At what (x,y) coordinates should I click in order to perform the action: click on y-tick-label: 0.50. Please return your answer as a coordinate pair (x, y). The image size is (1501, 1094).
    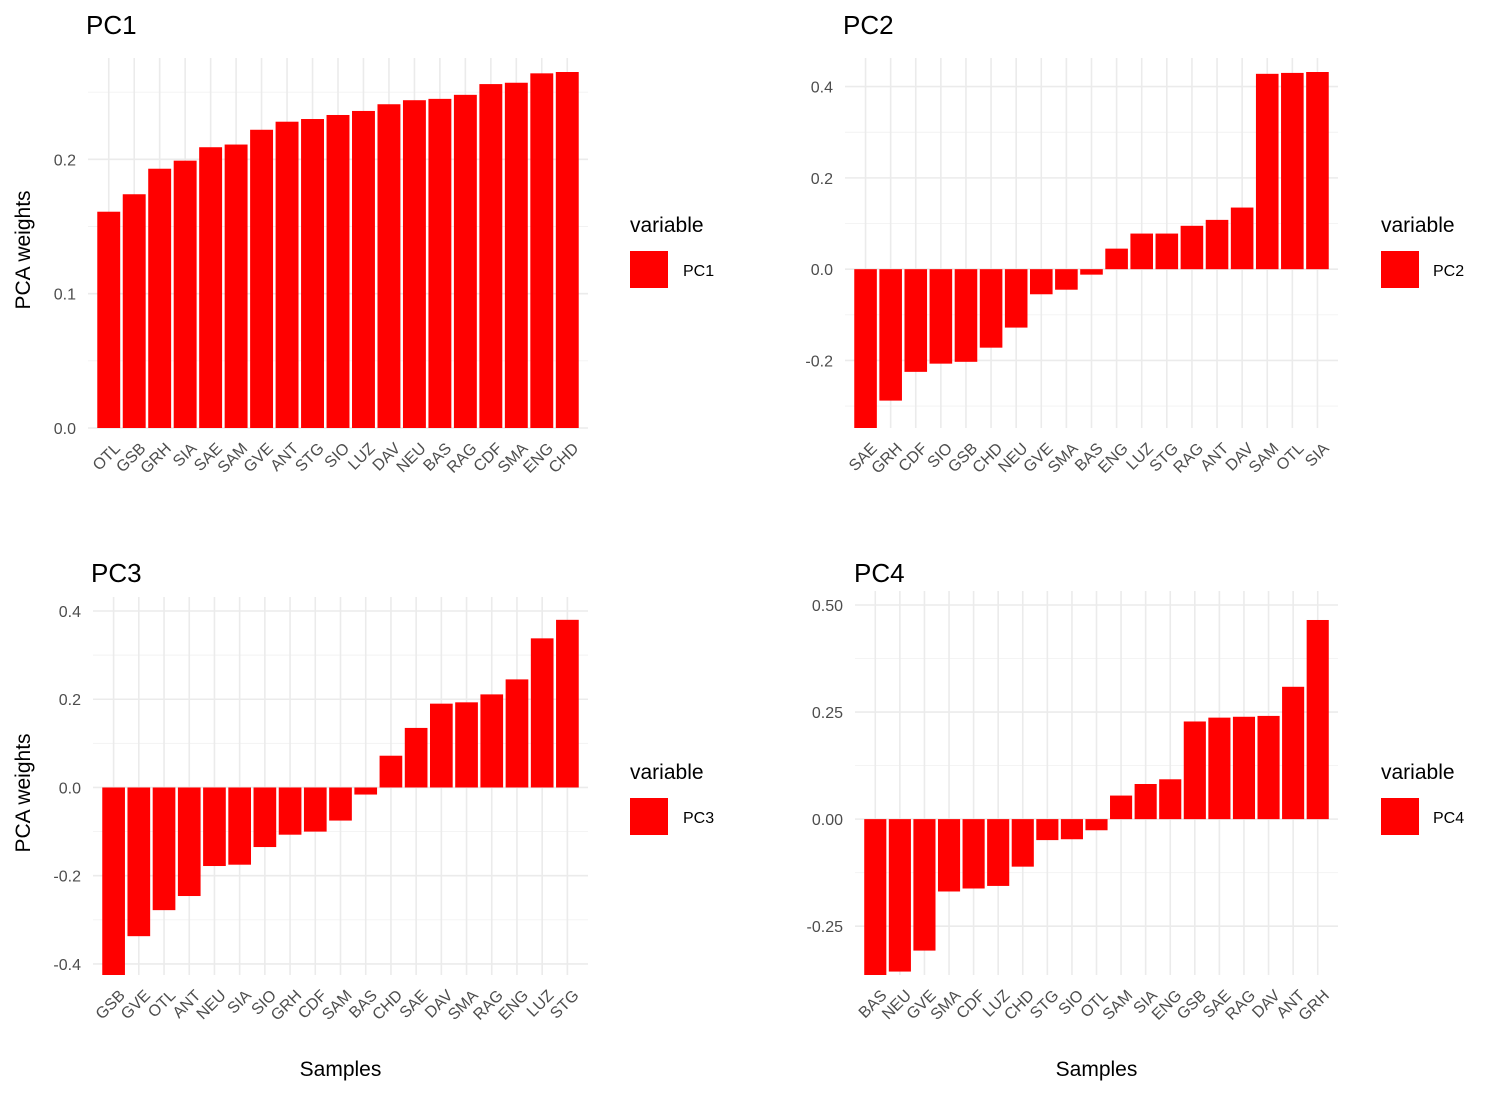
    Looking at the image, I should click on (827, 606).